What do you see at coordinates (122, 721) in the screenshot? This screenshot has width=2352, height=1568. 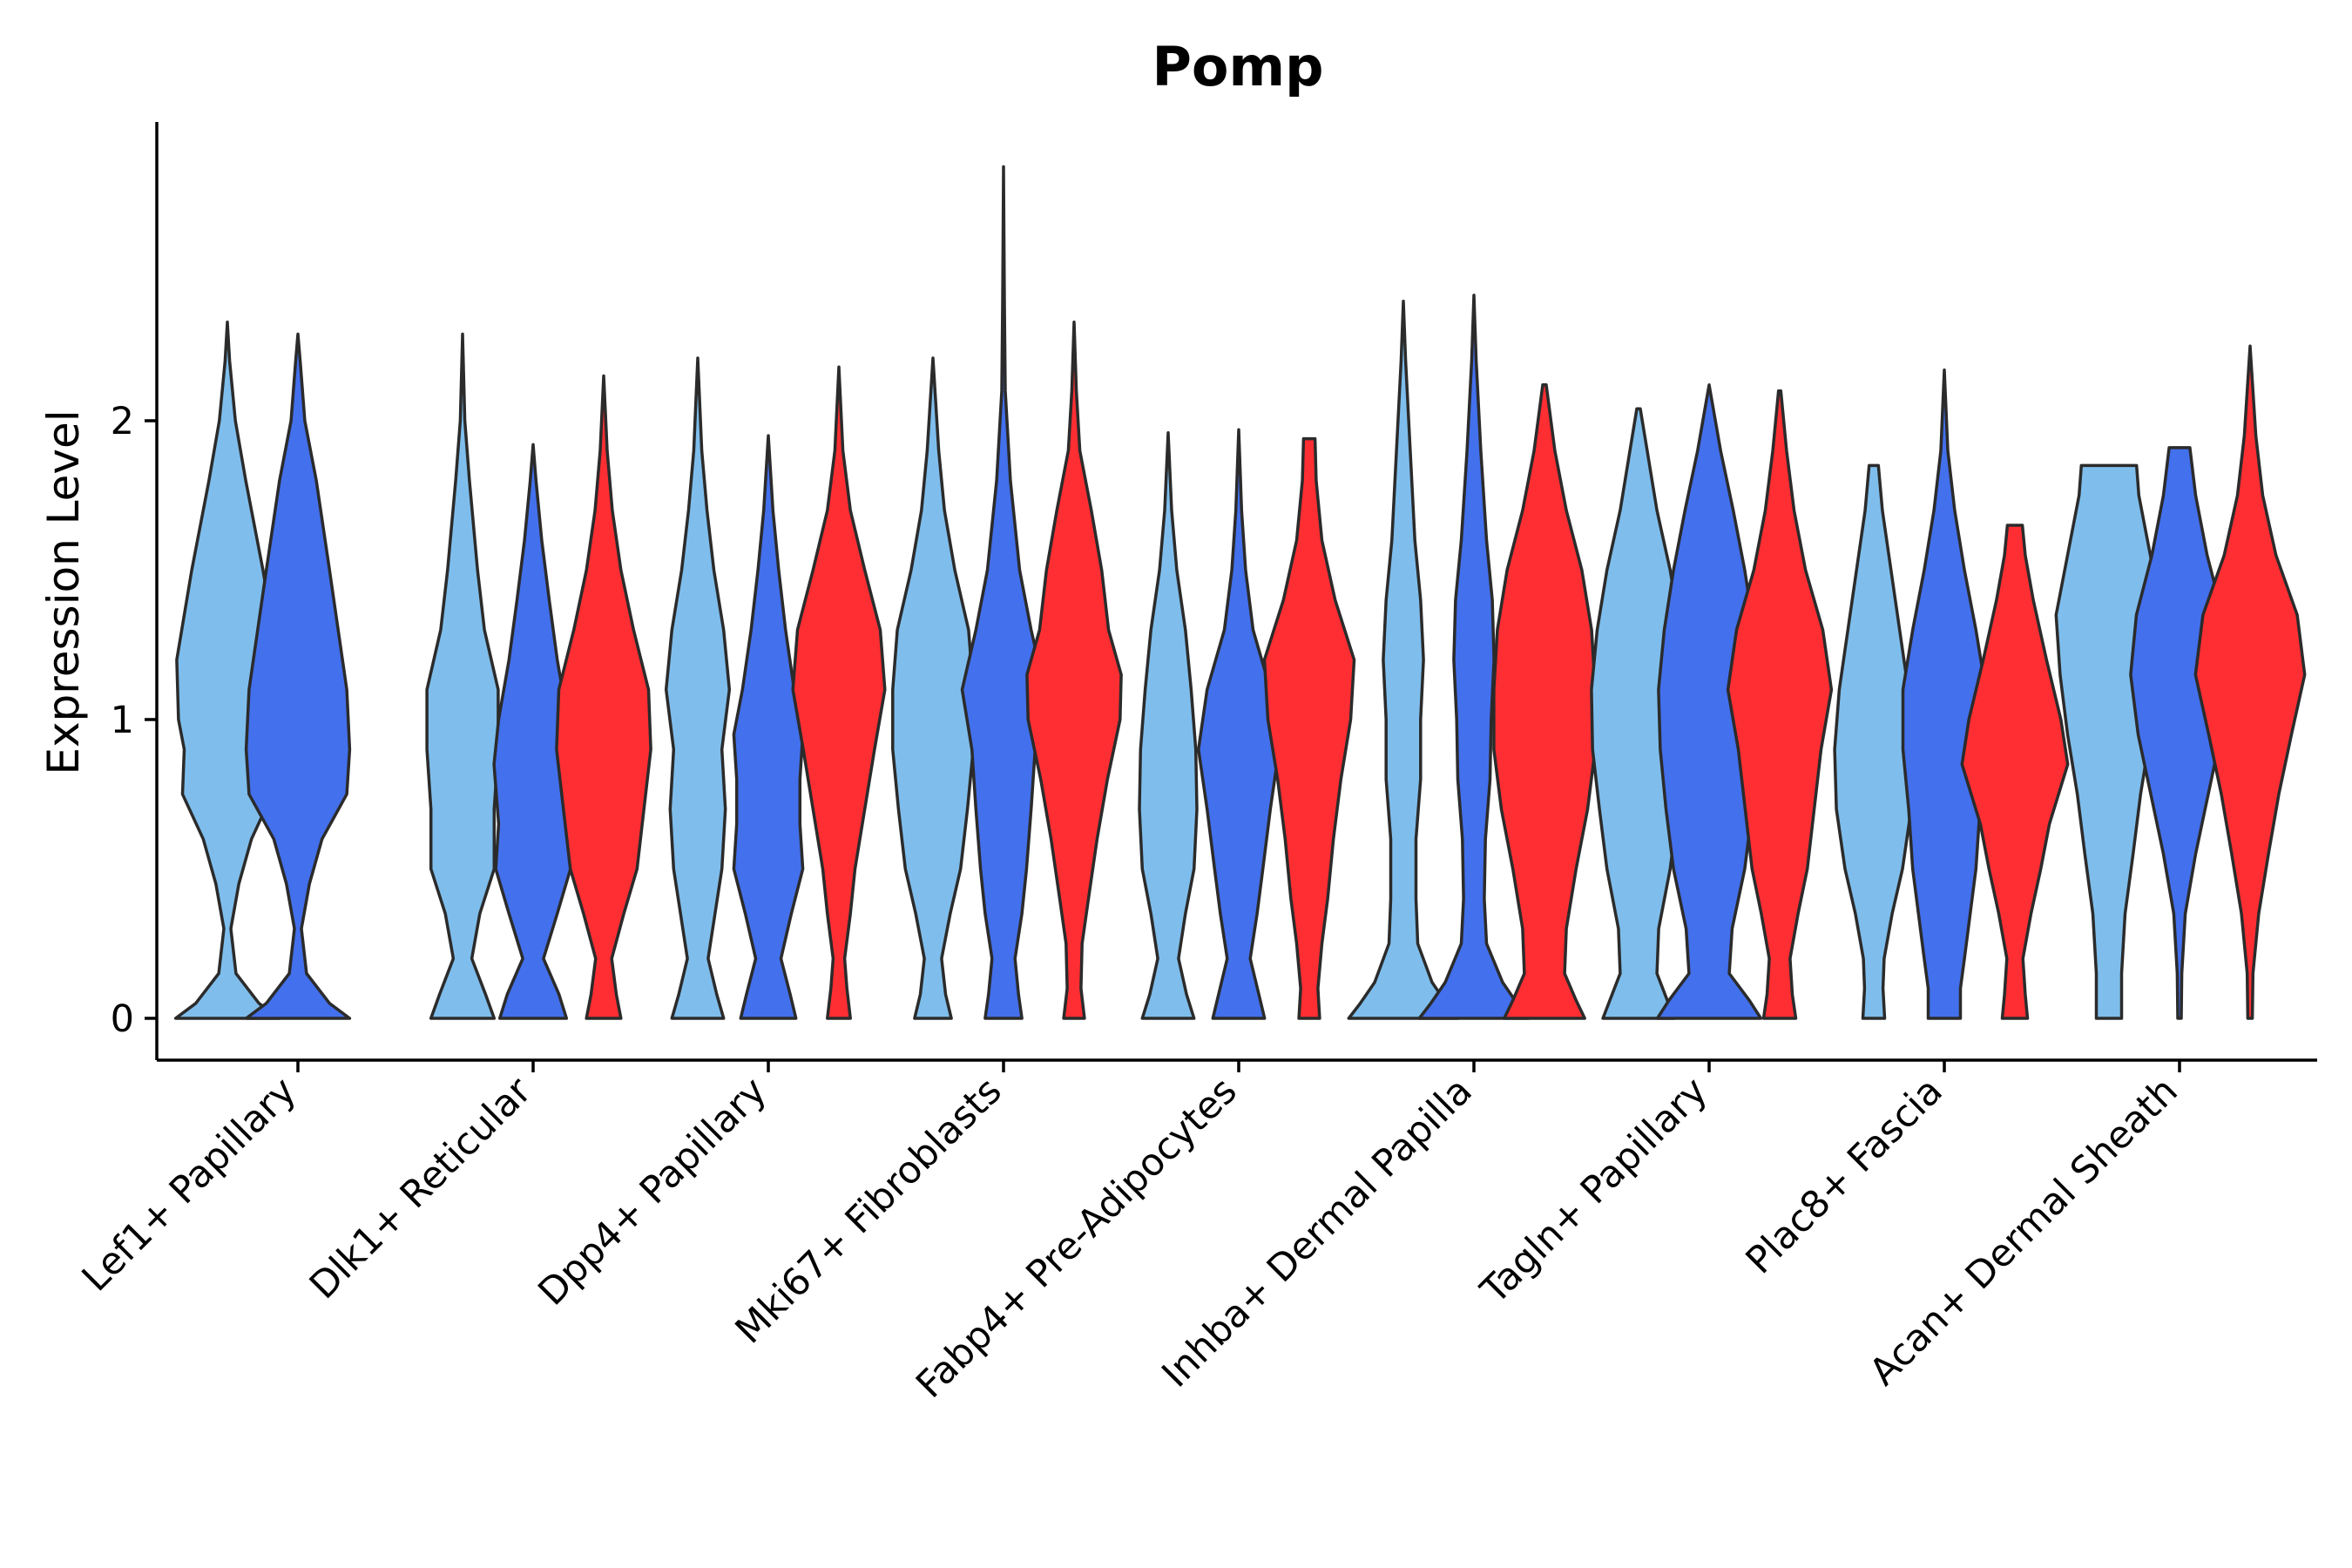 I see `y-tick-label: 1` at bounding box center [122, 721].